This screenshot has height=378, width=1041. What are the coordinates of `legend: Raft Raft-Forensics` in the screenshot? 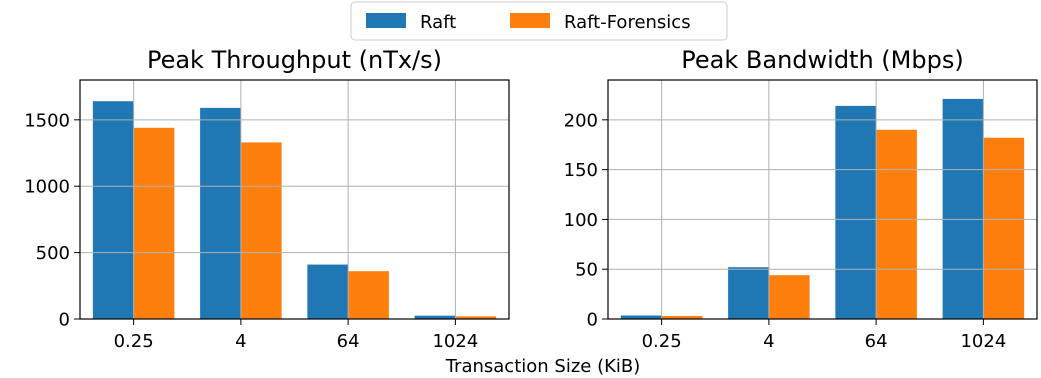 It's located at (539, 21).